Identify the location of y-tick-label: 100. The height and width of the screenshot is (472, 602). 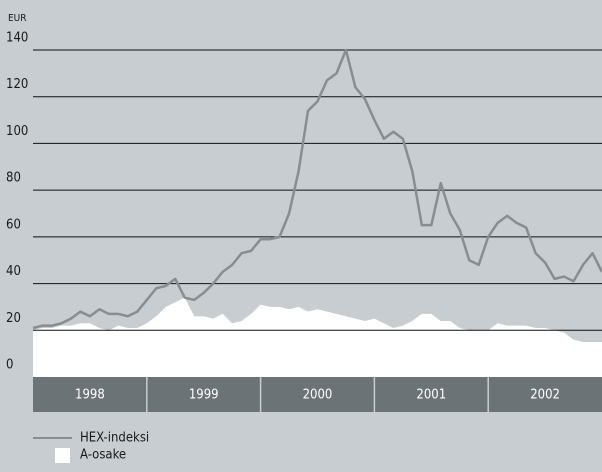
(17, 131).